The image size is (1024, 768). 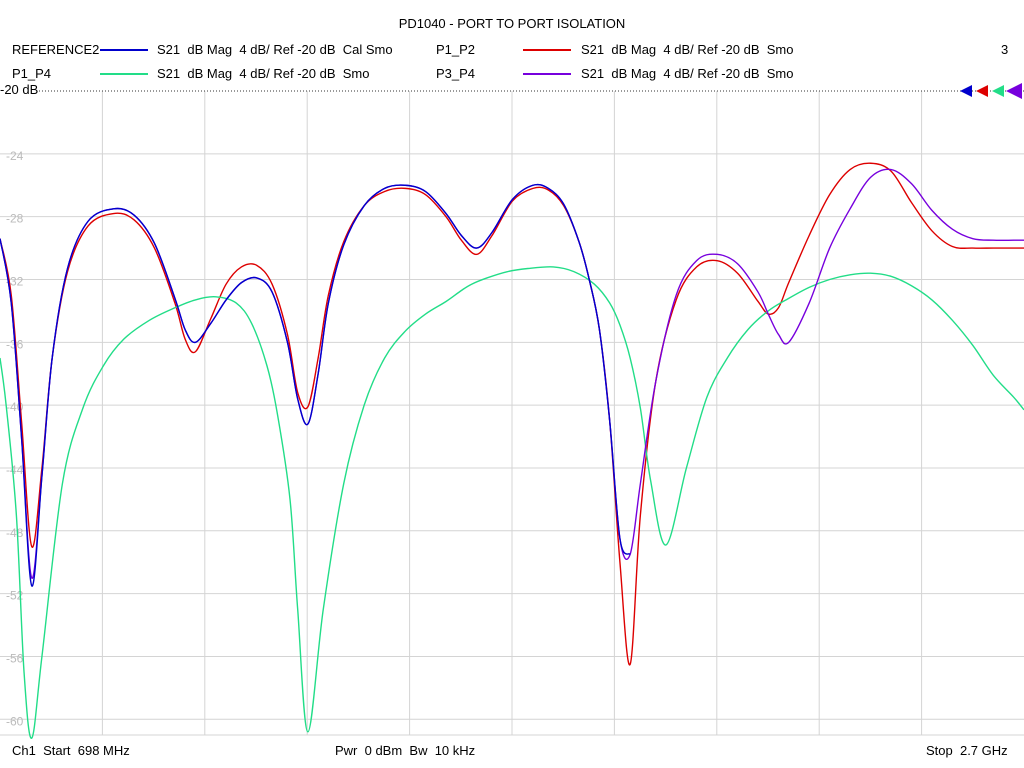 I want to click on ref-marker-reference2, so click(x=966, y=91).